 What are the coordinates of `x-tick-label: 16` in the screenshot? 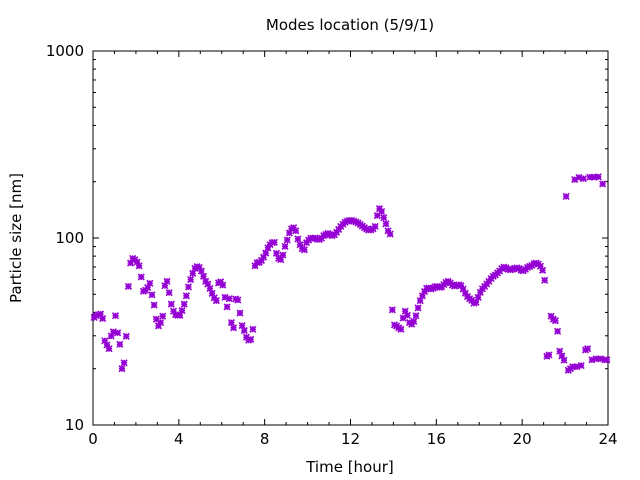 It's located at (436, 439).